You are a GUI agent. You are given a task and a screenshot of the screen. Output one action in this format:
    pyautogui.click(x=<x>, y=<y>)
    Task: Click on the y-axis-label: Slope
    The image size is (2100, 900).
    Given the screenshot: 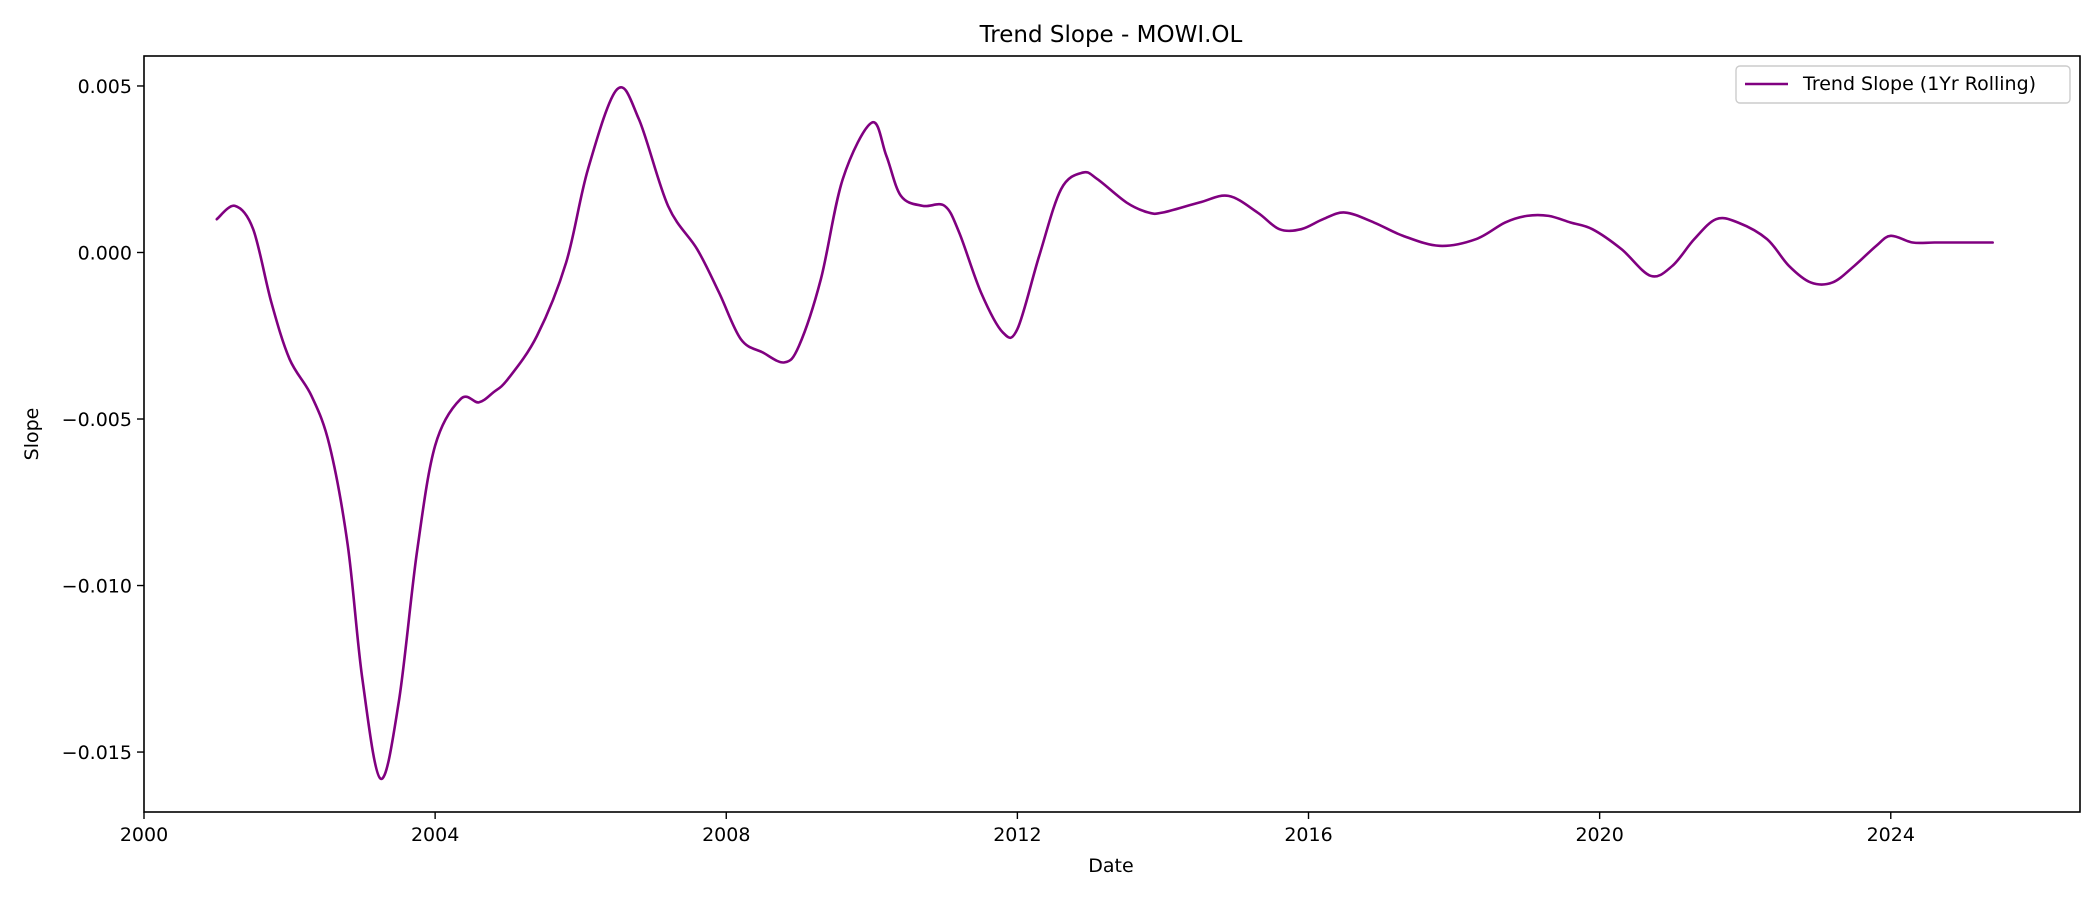 What is the action you would take?
    pyautogui.click(x=32, y=434)
    